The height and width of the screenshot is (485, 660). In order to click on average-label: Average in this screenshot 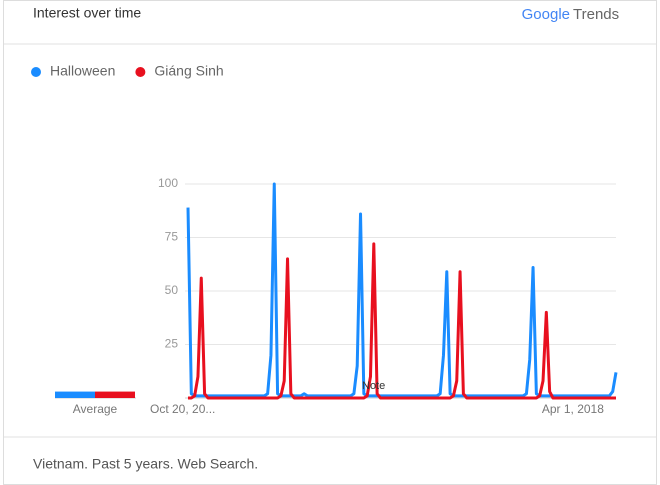, I will do `click(95, 409)`.